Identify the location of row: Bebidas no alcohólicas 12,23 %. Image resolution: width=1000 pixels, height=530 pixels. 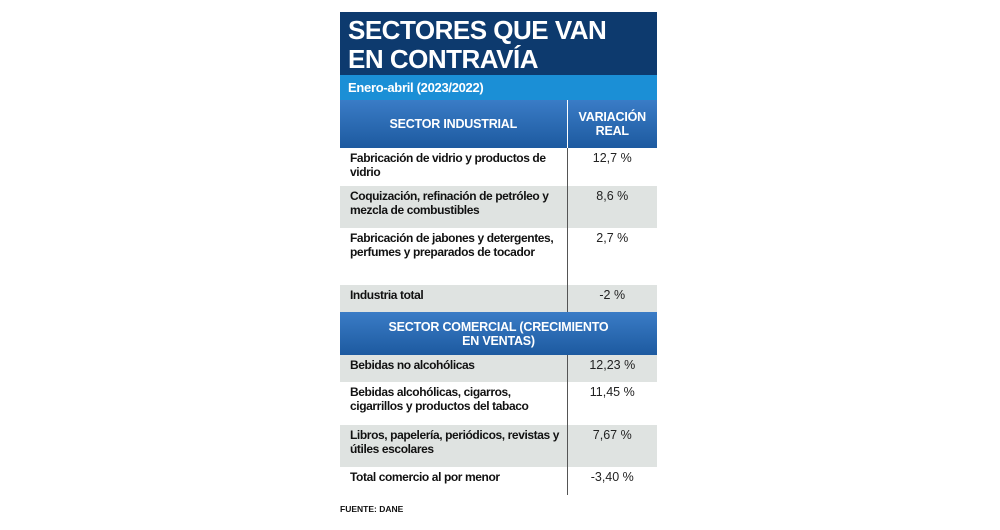
(498, 368).